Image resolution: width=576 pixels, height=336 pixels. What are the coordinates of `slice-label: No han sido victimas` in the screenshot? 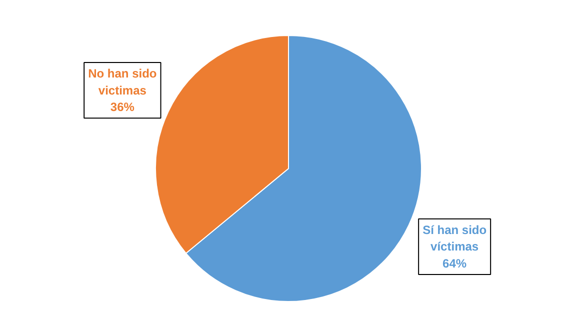 It's located at (122, 82).